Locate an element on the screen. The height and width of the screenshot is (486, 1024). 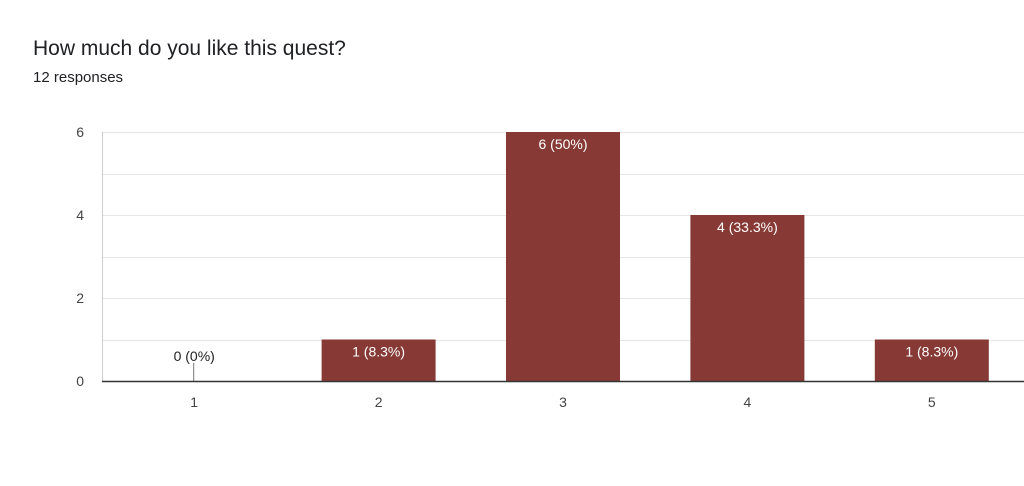
x-tick-label: 2 is located at coordinates (379, 402).